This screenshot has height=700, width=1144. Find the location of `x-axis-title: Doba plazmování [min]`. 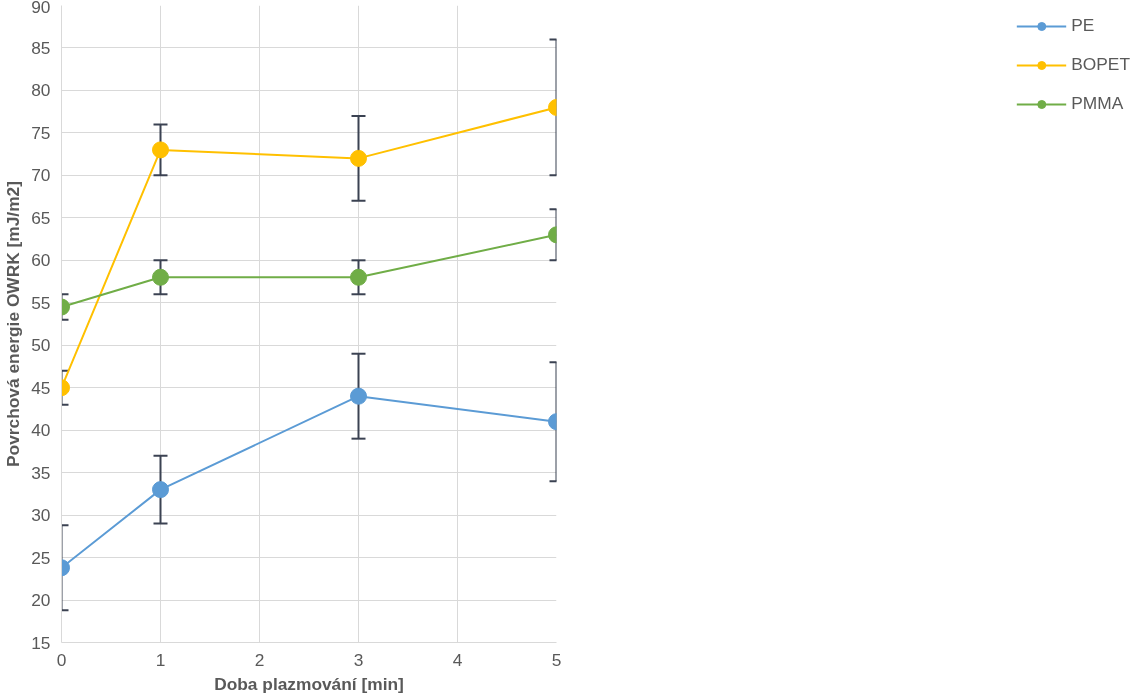

x-axis-title: Doba plazmování [min] is located at coordinates (309, 683).